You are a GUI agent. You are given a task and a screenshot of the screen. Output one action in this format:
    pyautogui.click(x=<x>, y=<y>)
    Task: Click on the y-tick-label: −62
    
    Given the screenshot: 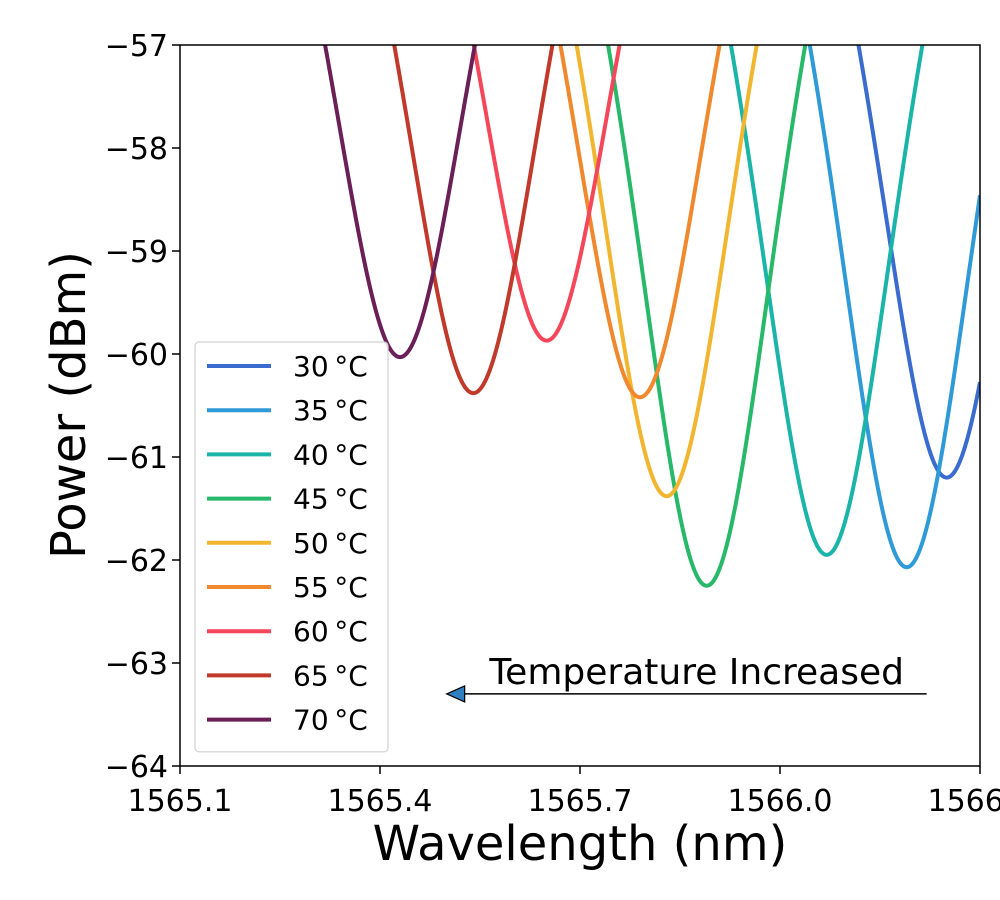 What is the action you would take?
    pyautogui.click(x=136, y=561)
    